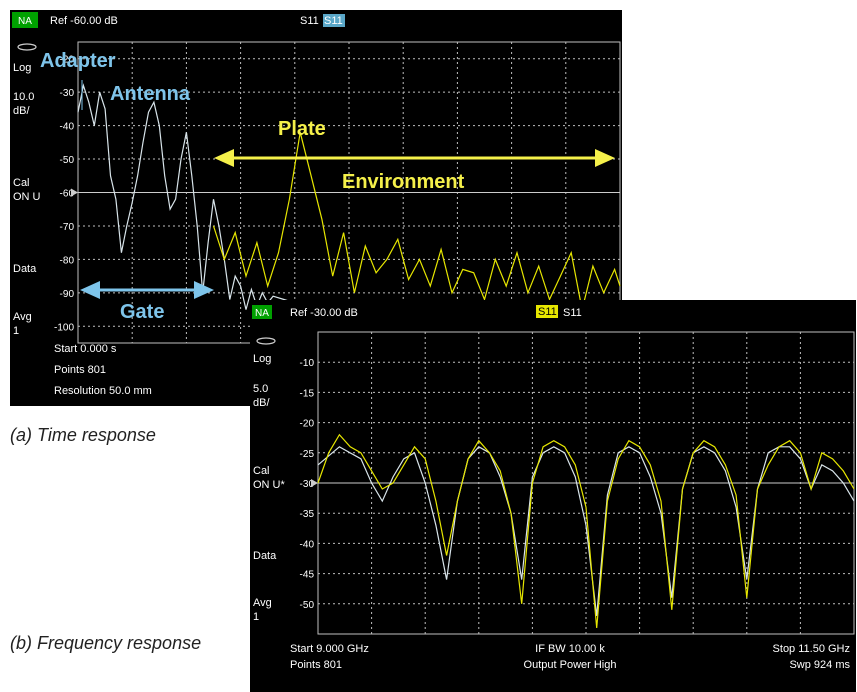 The image size is (857, 692). Describe the element at coordinates (307, 393) in the screenshot. I see `y-tick-label: -15` at that location.